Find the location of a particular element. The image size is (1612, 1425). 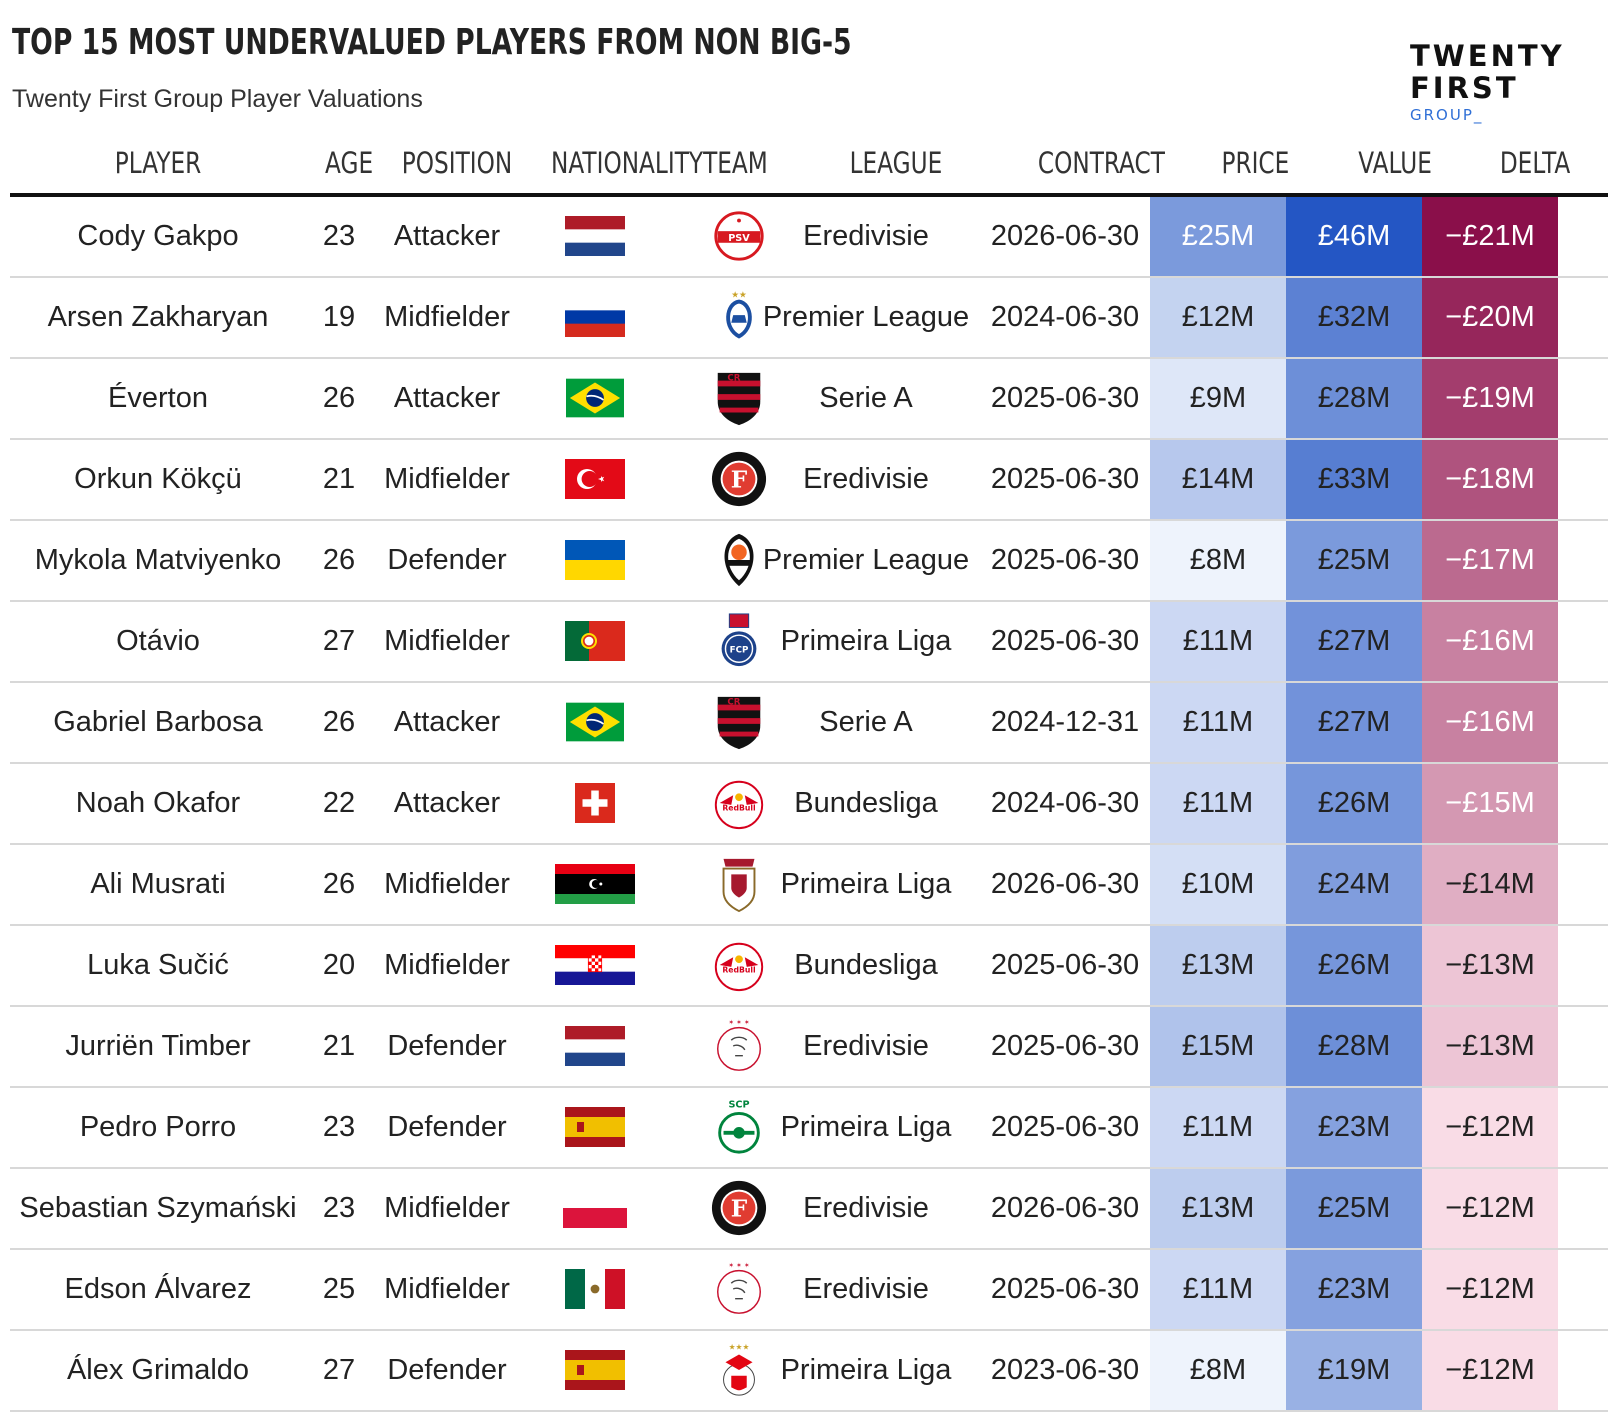

value-cell: £33M is located at coordinates (1354, 480).